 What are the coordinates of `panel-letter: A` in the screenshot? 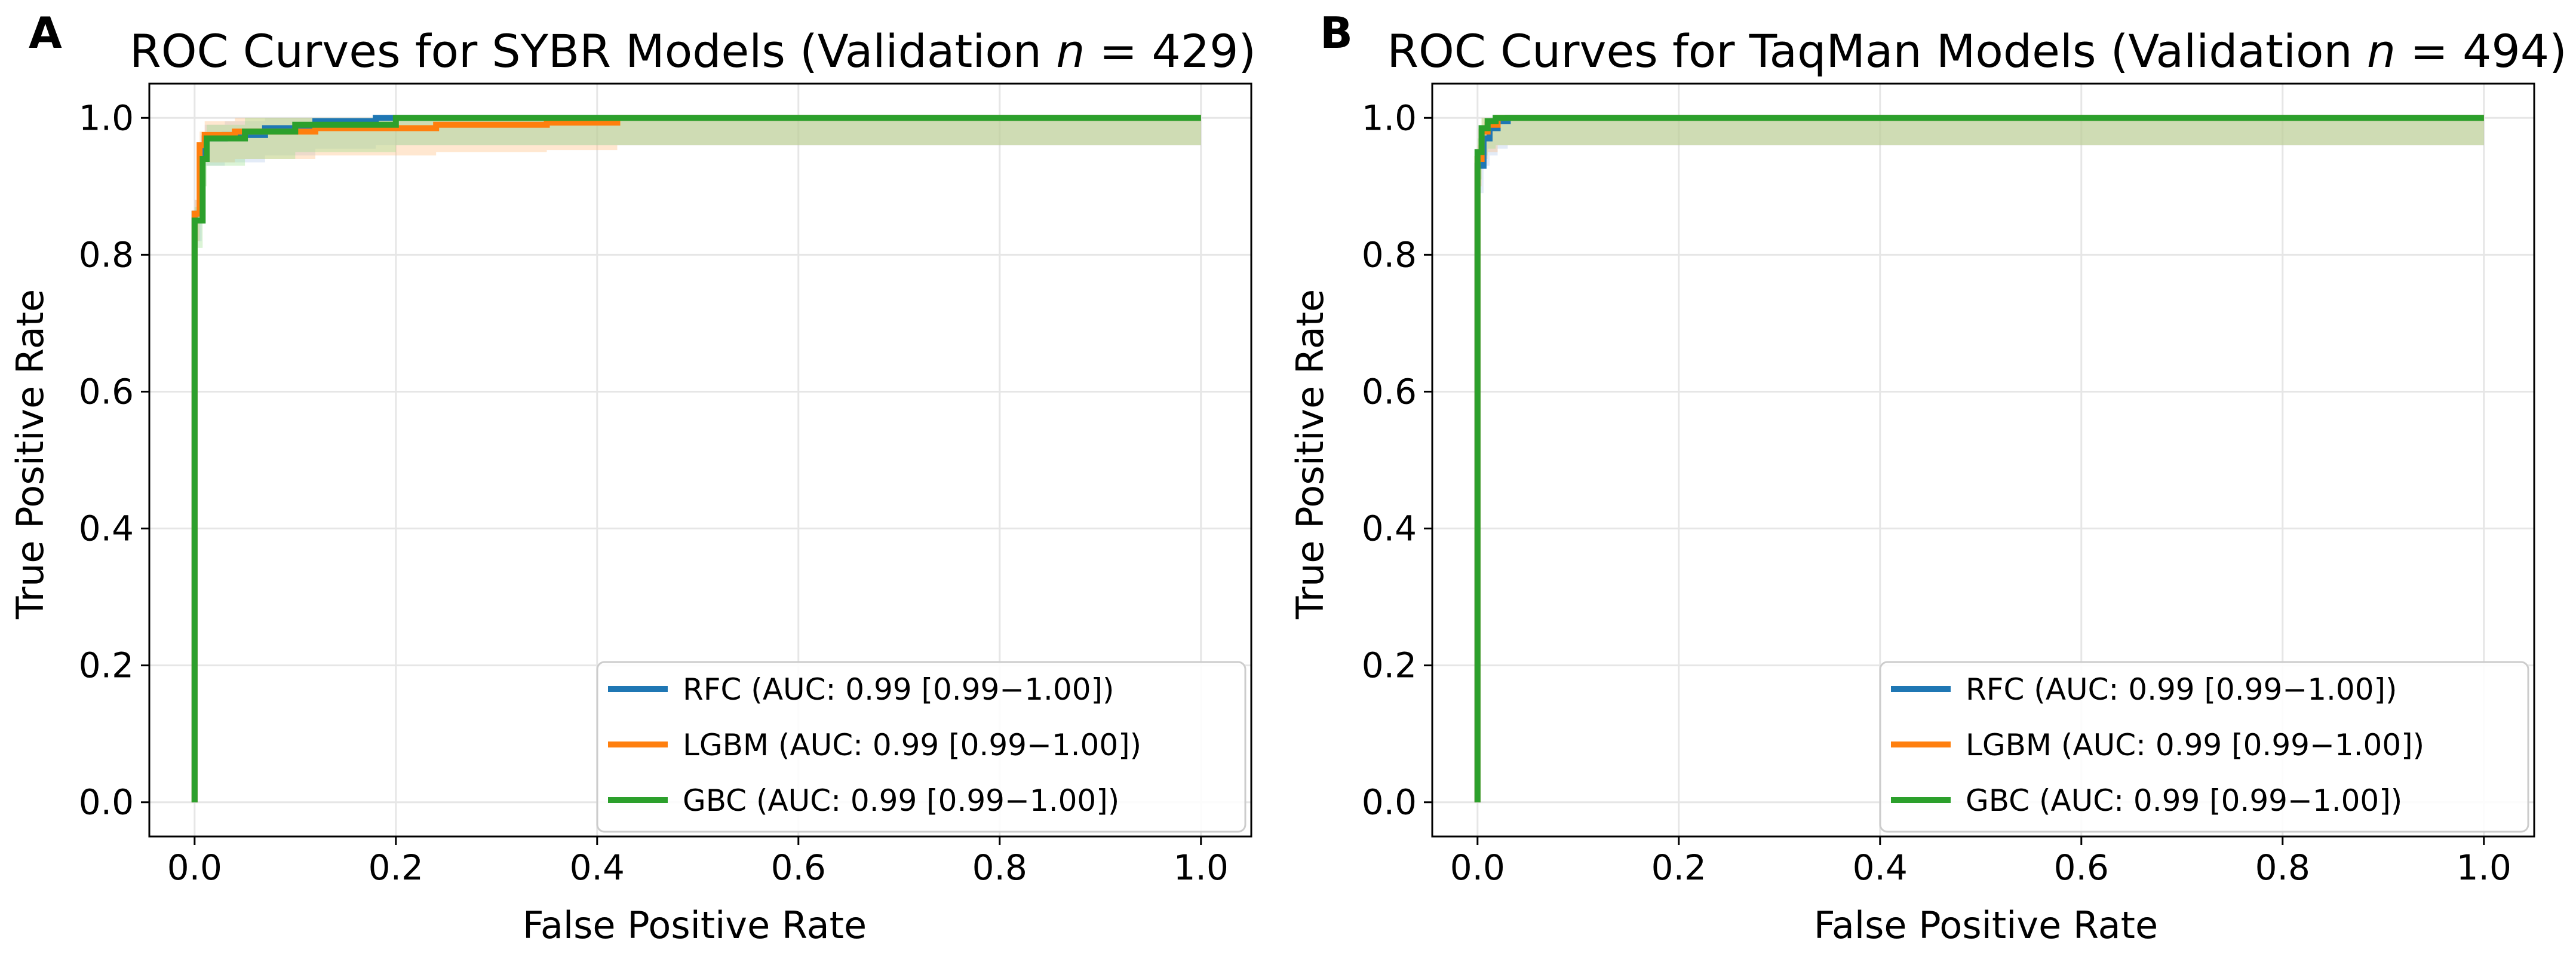 It's located at (45, 33).